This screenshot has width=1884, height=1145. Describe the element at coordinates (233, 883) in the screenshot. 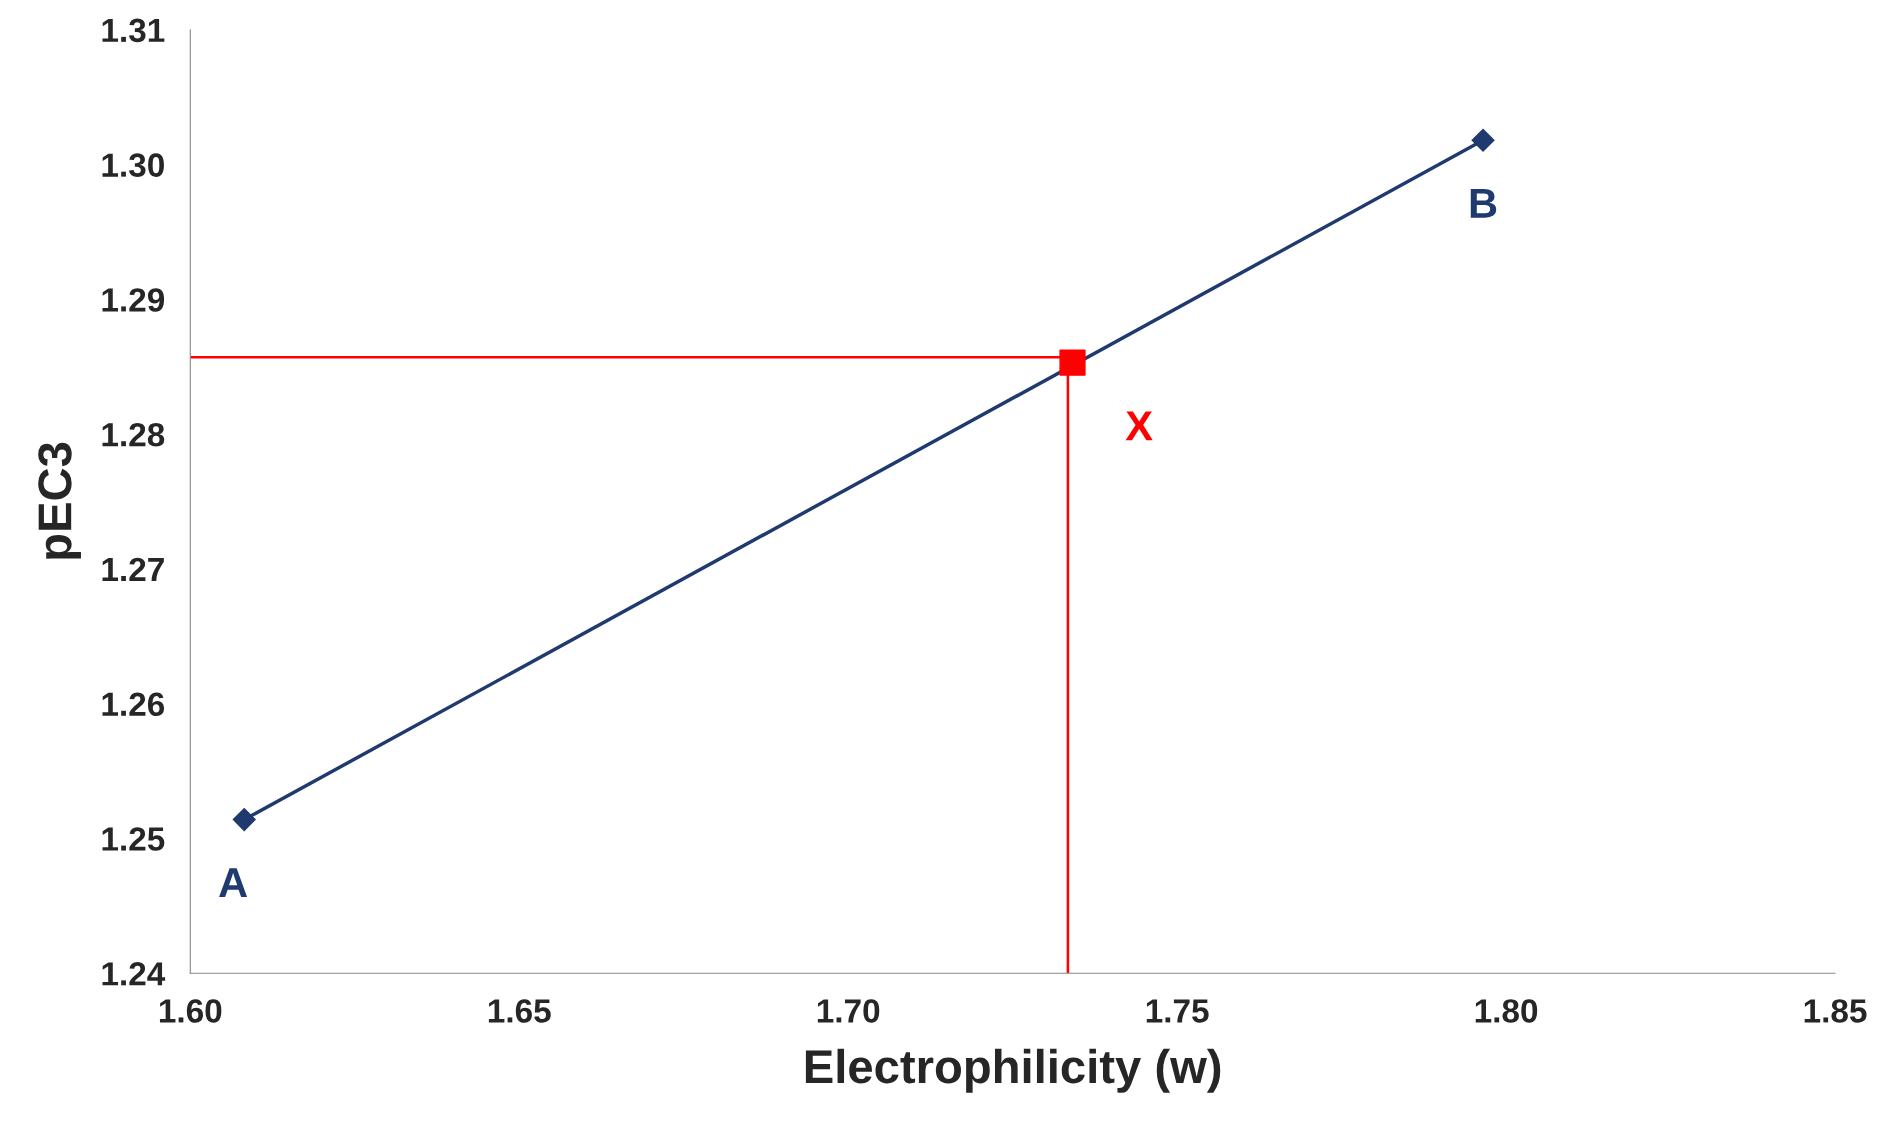

I see `annotation: A` at that location.